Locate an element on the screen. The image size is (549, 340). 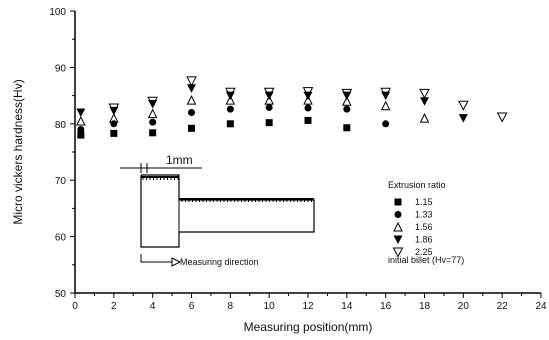
y-tick-label: 50 is located at coordinates (61, 294).